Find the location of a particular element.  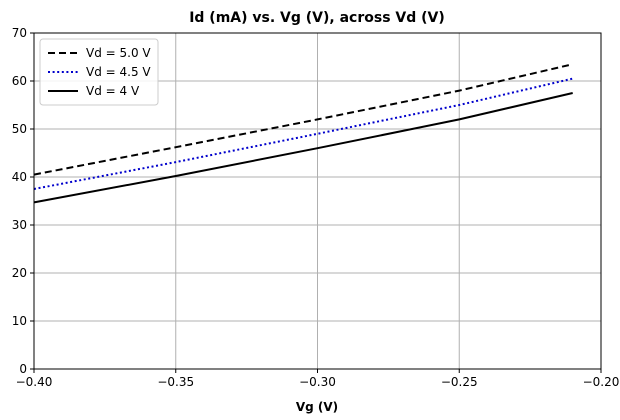

legend-label: Vd = 4 V is located at coordinates (113, 91).